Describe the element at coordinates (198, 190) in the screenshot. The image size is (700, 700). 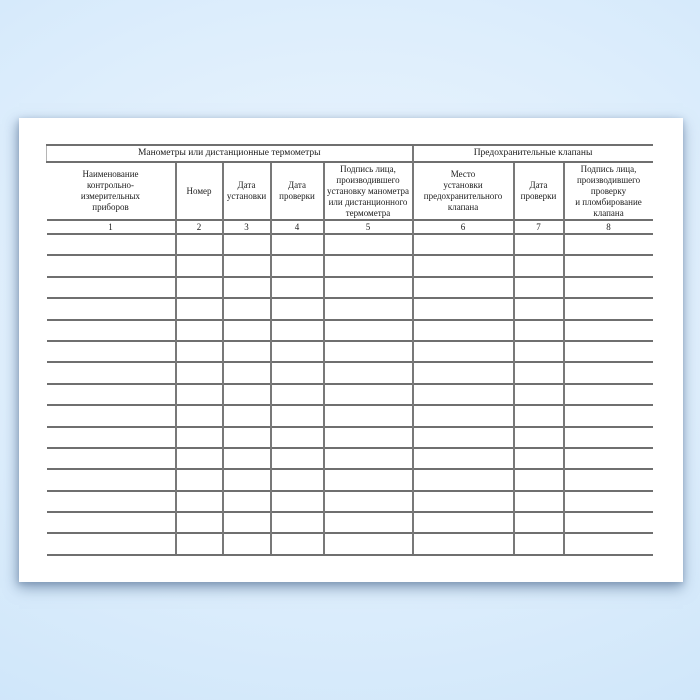
I see `column-header-number: Номер` at that location.